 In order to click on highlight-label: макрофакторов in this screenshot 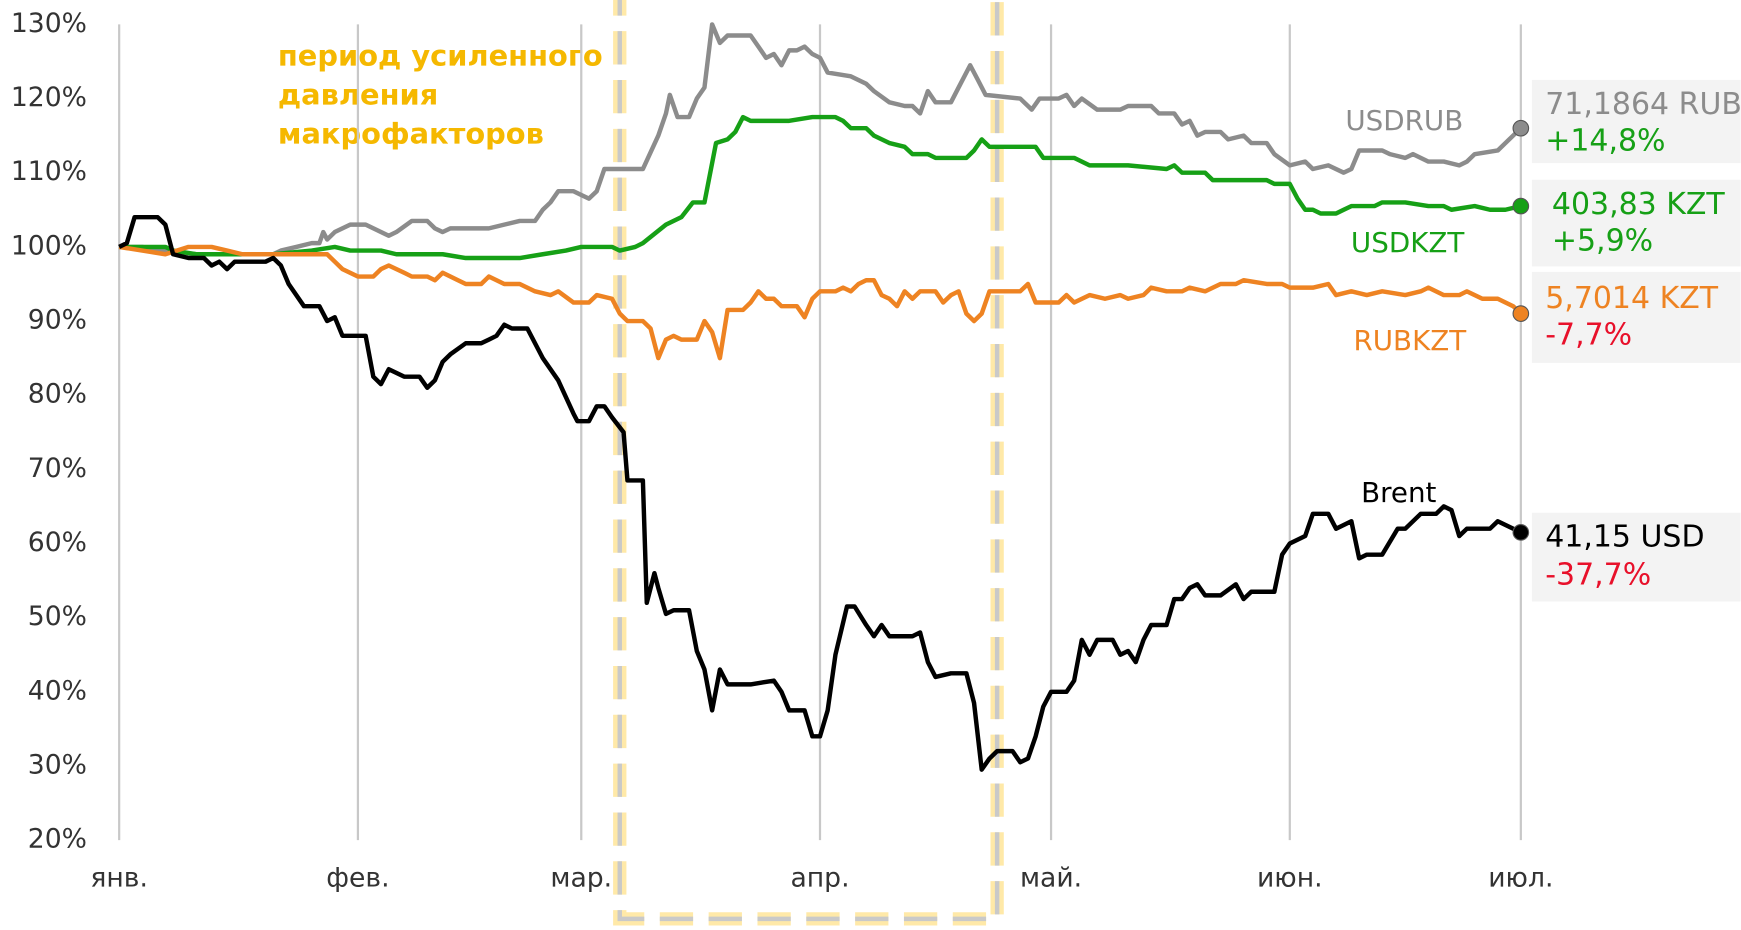, I will do `click(411, 133)`.